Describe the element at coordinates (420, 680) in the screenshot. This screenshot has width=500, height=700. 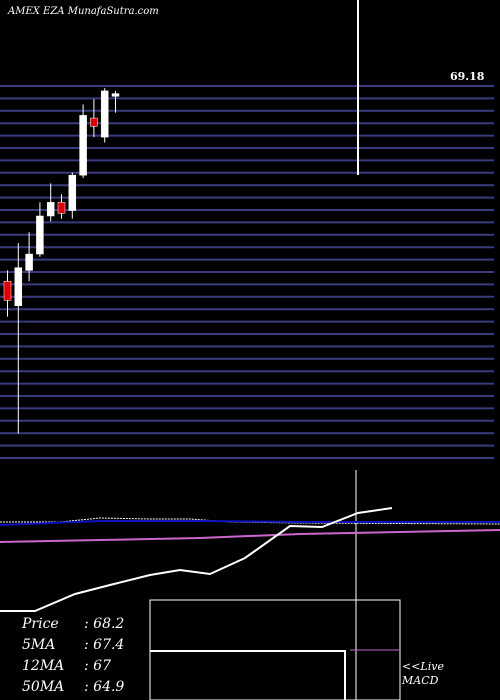
I see `macd-label: MACD` at that location.